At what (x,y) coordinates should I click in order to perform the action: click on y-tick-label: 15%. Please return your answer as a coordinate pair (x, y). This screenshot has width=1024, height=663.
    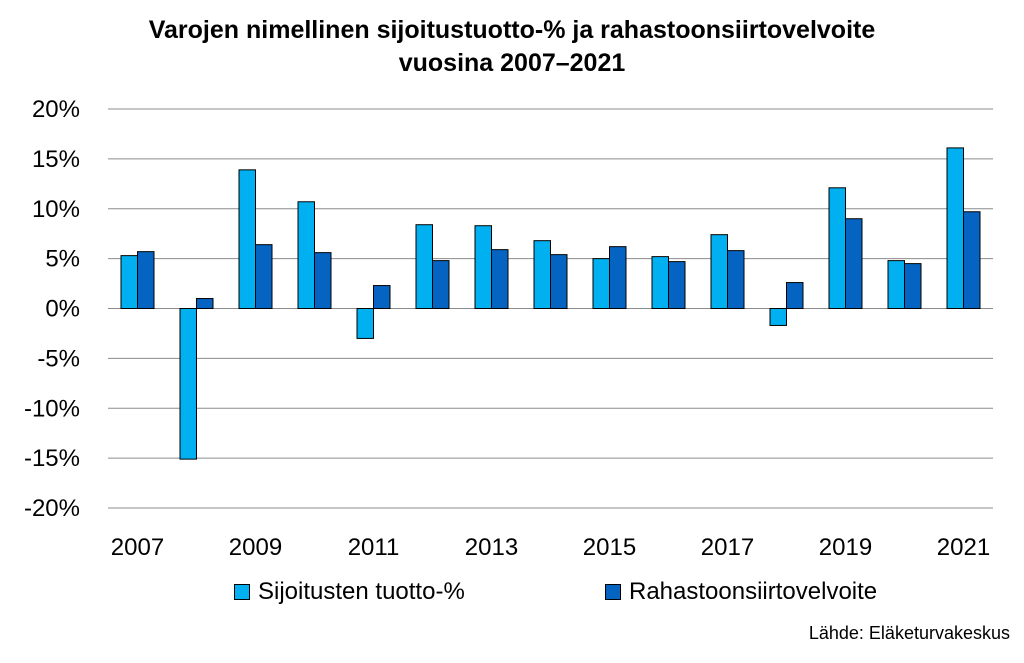
    Looking at the image, I should click on (56, 159).